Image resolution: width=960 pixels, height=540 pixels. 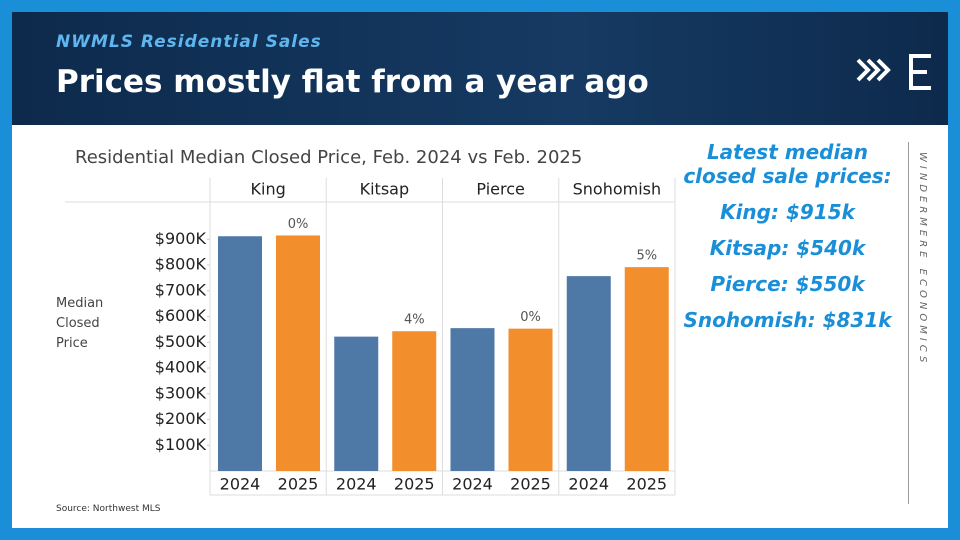 What do you see at coordinates (500, 189) in the screenshot?
I see `facet-label: Pierce` at bounding box center [500, 189].